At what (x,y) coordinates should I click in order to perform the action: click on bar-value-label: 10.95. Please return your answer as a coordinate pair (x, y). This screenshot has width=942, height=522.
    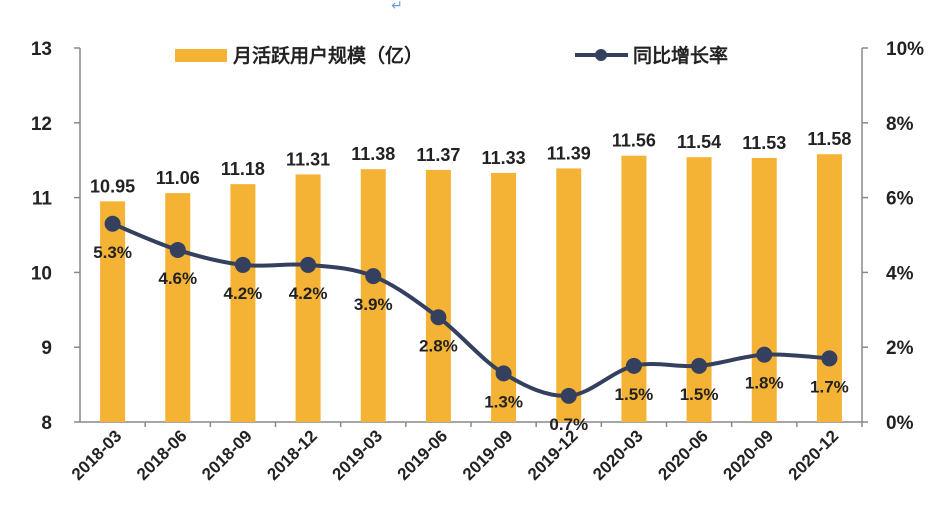
    Looking at the image, I should click on (112, 186).